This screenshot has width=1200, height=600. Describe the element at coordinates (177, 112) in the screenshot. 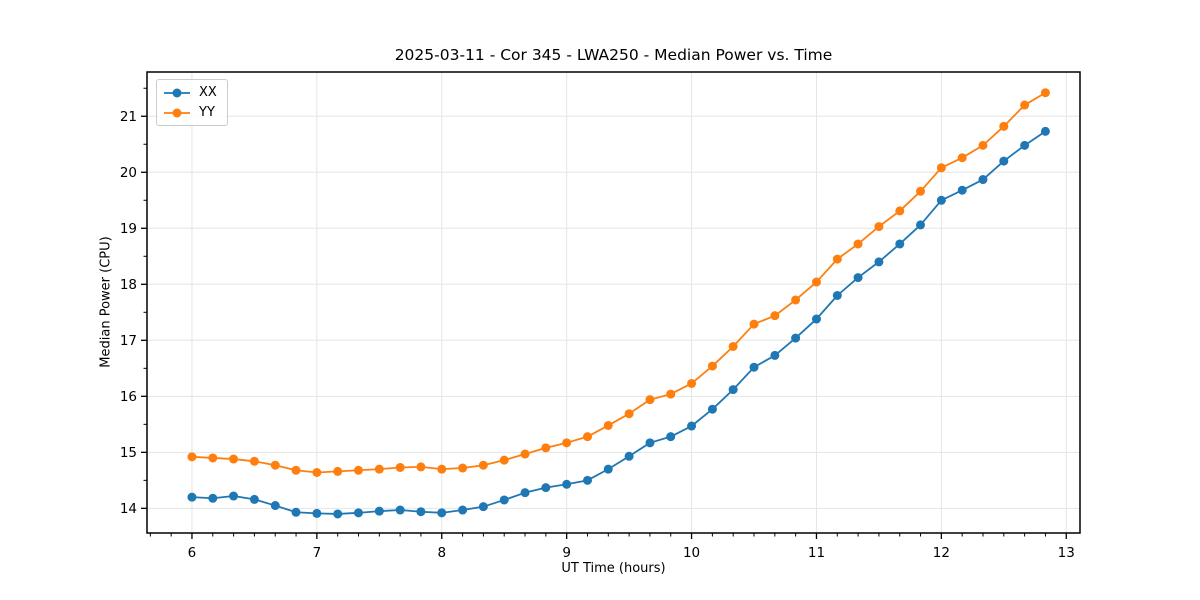

I see `yy-line-marker-icon` at that location.